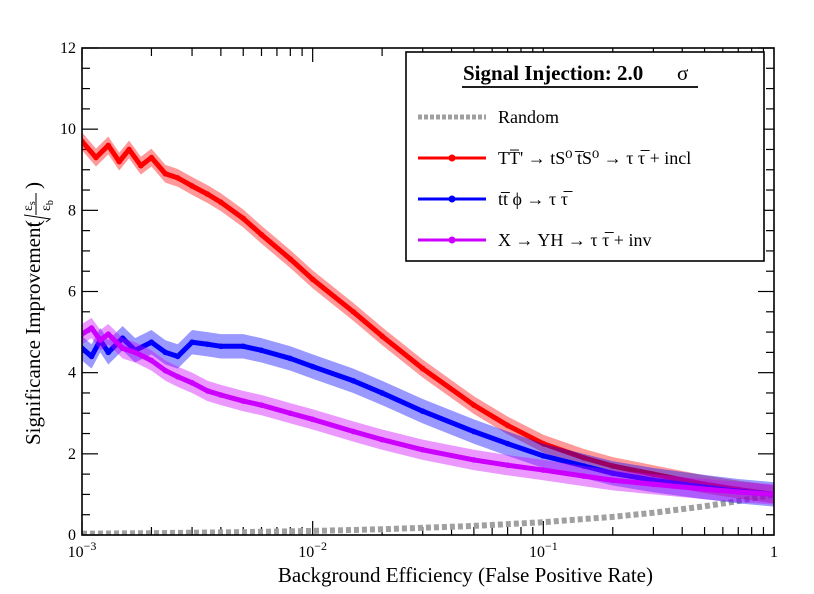 The width and height of the screenshot is (814, 594). I want to click on y-tick-label: 2, so click(72, 454).